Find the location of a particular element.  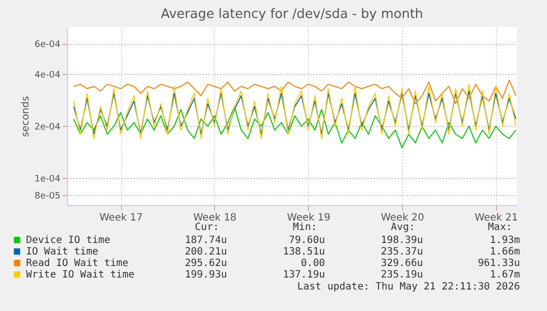

text: Max: is located at coordinates (500, 227).